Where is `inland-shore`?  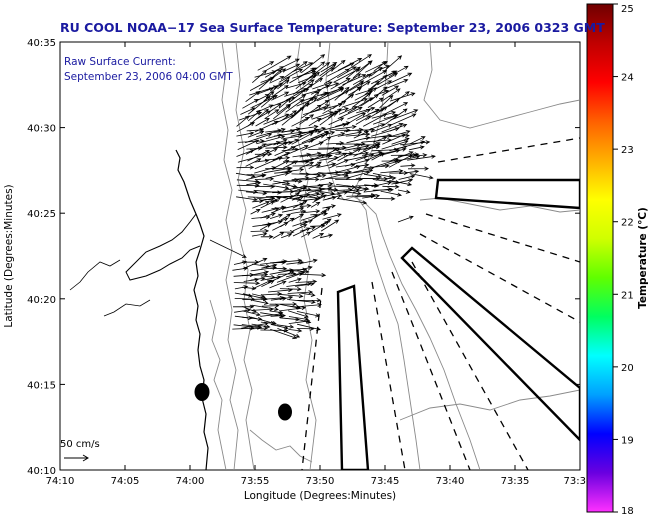 inland-shore is located at coordinates (110, 288).